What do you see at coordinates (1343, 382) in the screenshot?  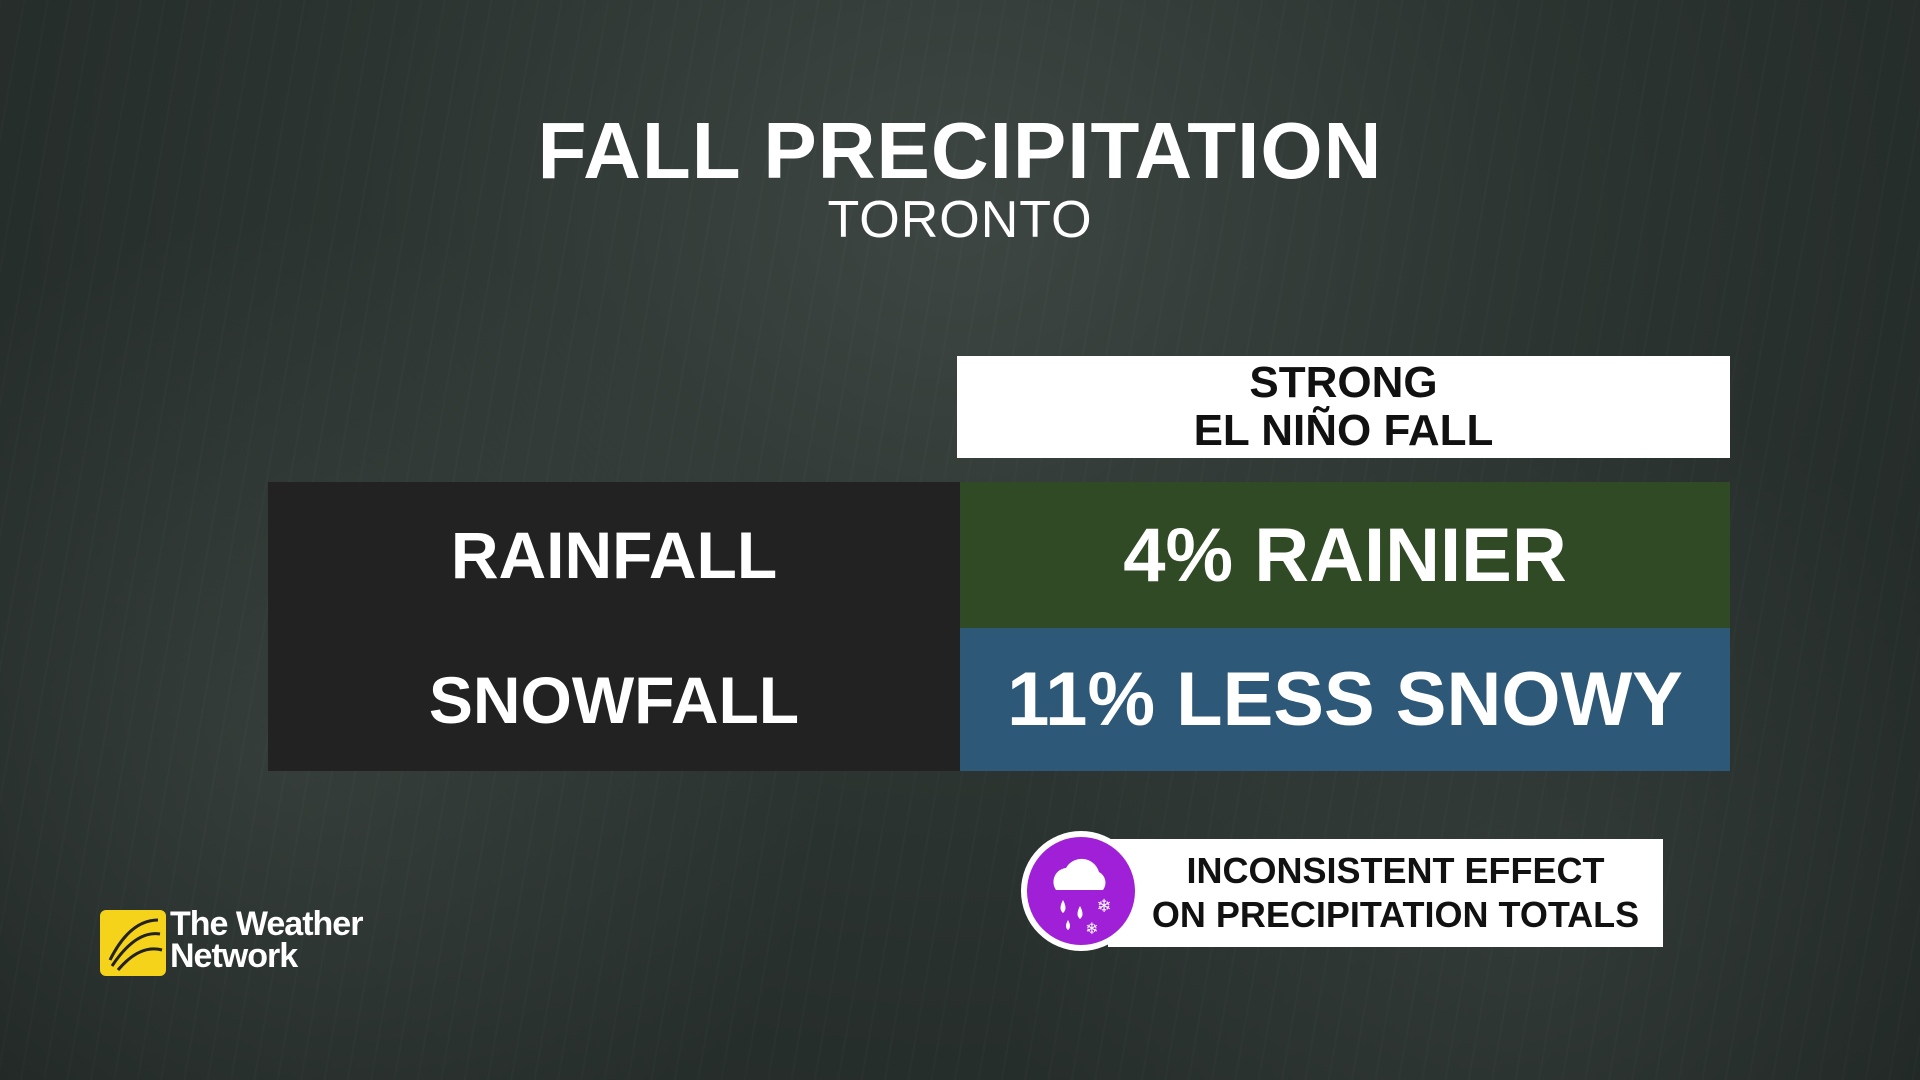 I see `column-header-line: STRONG` at bounding box center [1343, 382].